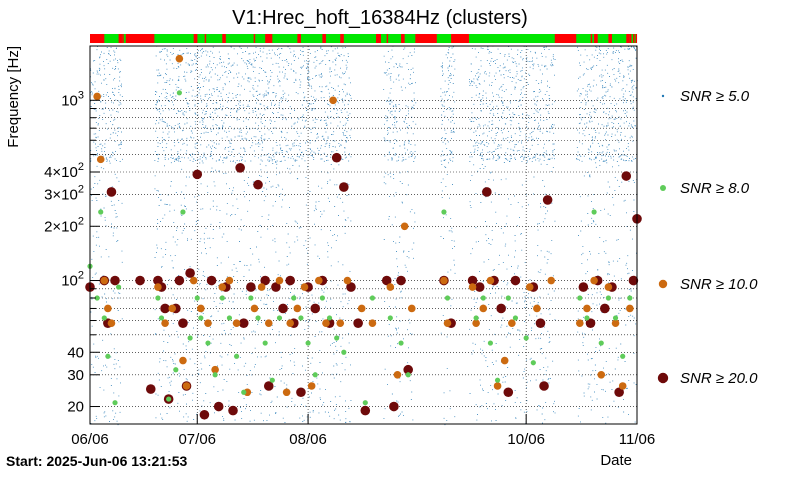  Describe the element at coordinates (13, 97) in the screenshot. I see `y-axis-label: Frequency [Hz]` at that location.